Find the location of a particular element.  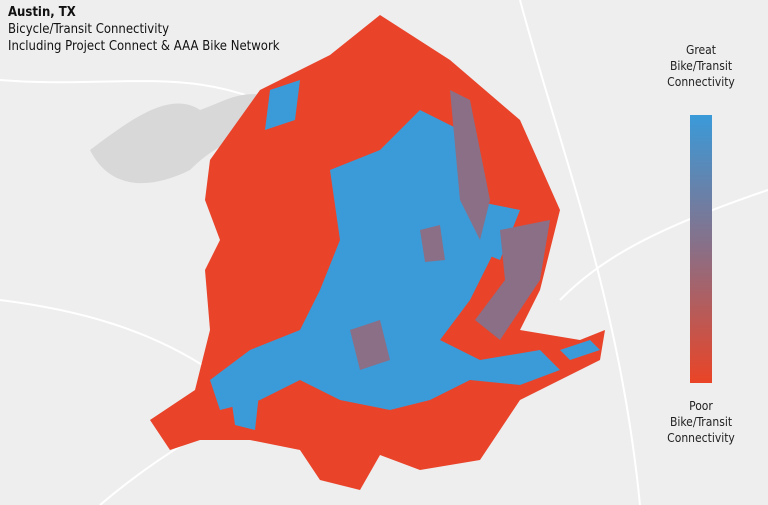

mid-connectivity is located at coordinates (450, 230).